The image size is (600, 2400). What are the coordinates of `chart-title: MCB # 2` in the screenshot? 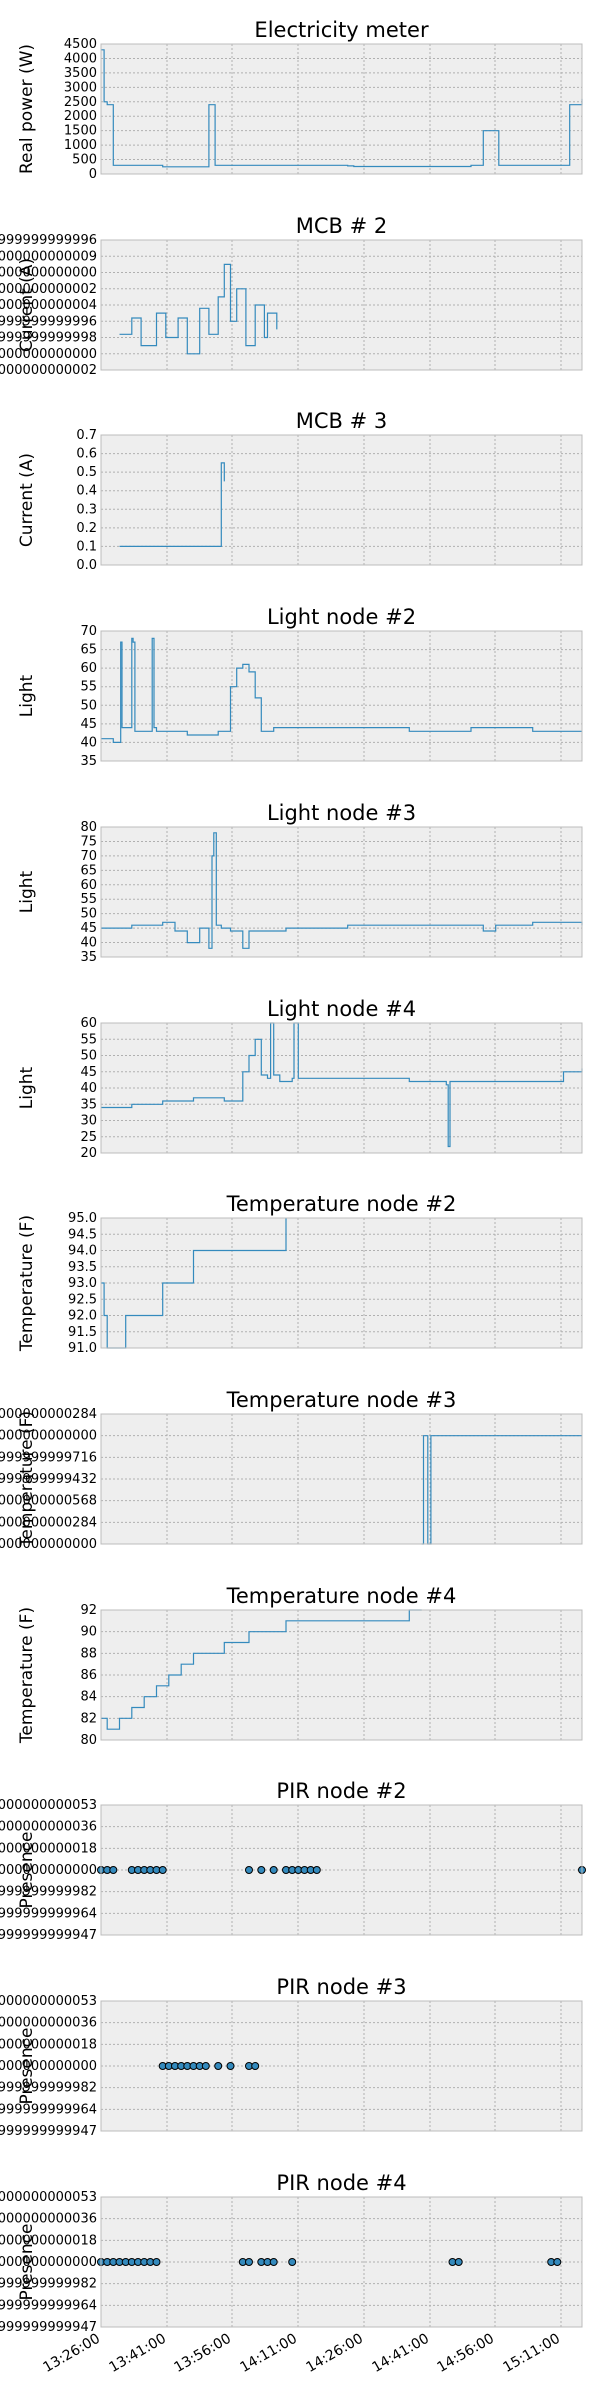 It's located at (342, 226).